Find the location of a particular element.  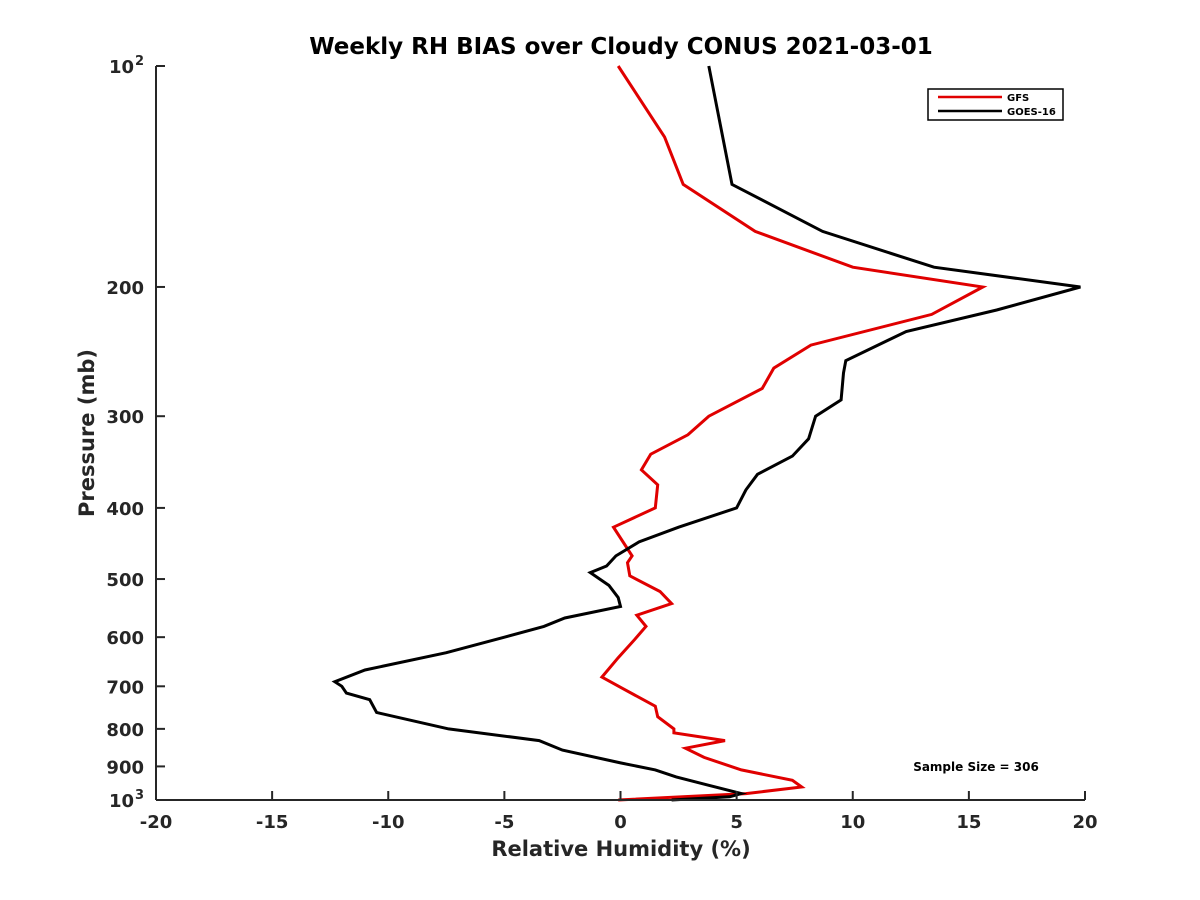

x-axis-label: Relative Humidity (%) is located at coordinates (620, 849).